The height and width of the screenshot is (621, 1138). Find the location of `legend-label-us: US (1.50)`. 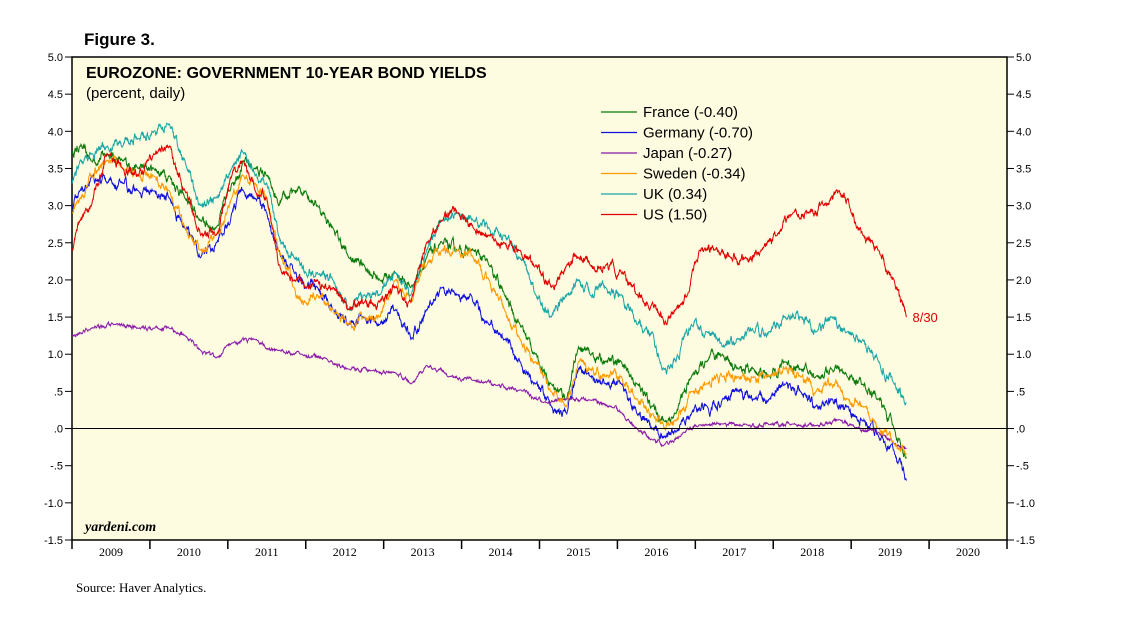

legend-label-us: US (1.50) is located at coordinates (675, 215).